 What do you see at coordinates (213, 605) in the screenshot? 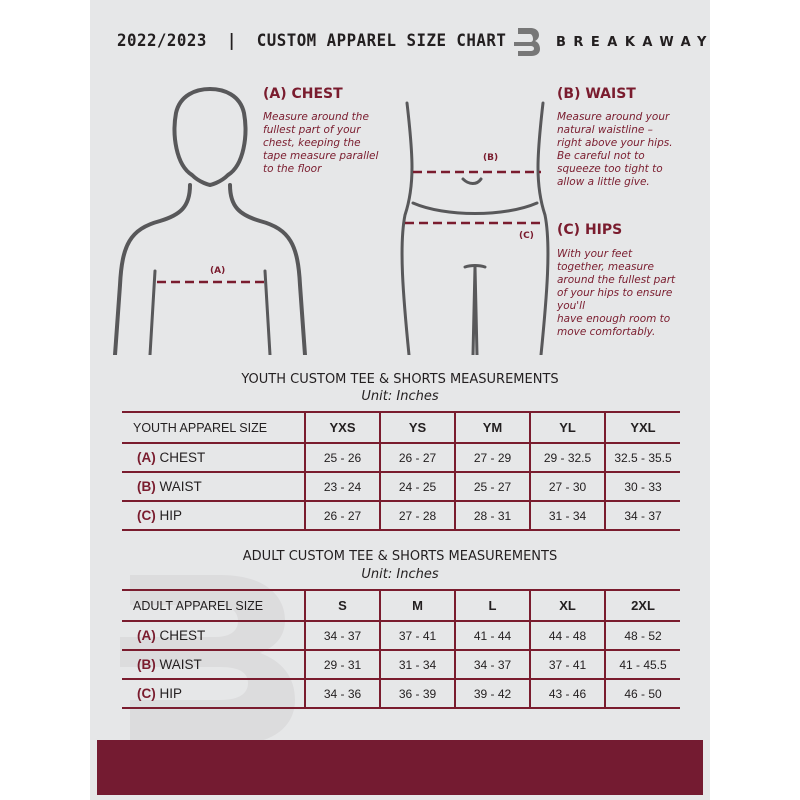
I see `size-corner-label: ADULT APPAREL SIZE` at bounding box center [213, 605].